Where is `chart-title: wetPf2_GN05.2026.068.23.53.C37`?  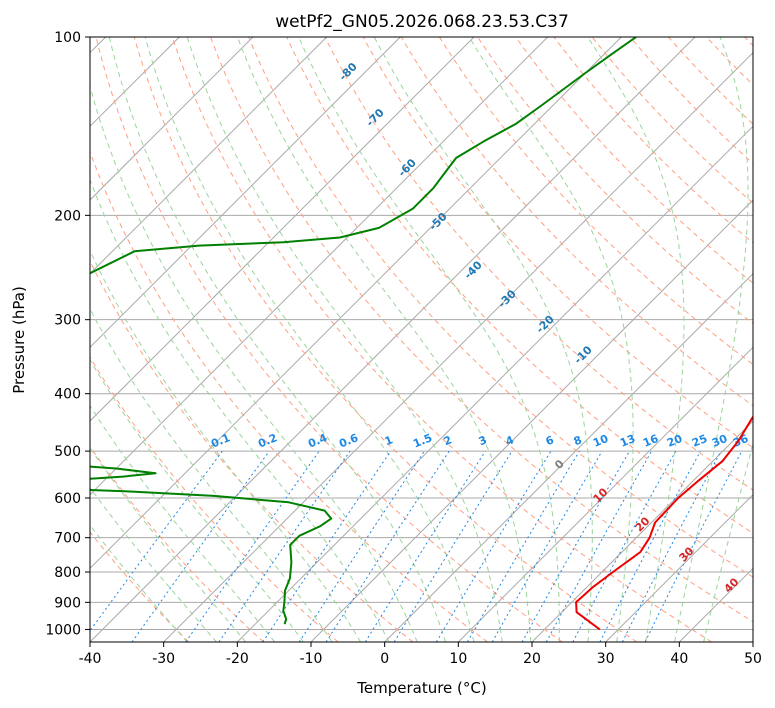
chart-title: wetPf2_GN05.2026.068.23.53.C37 is located at coordinates (422, 22).